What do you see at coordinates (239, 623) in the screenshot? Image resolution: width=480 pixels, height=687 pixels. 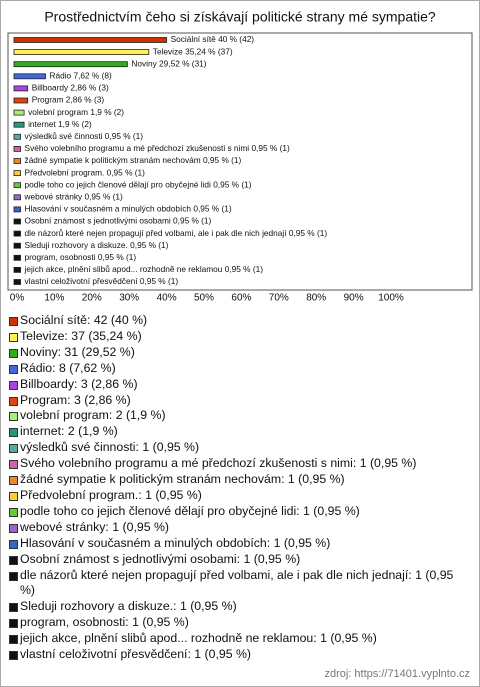 I see `legend-item: program, osobnosti: 1 (0,95 %)` at bounding box center [239, 623].